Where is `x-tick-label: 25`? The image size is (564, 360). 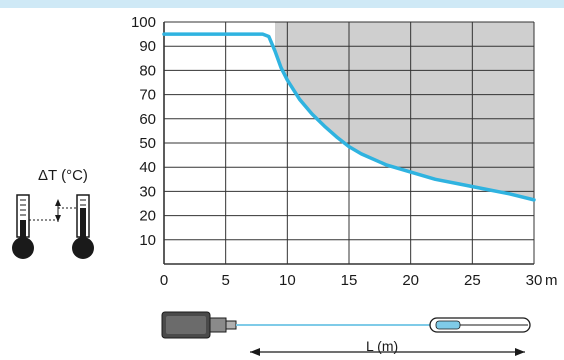 x-tick-label: 25 is located at coordinates (472, 280).